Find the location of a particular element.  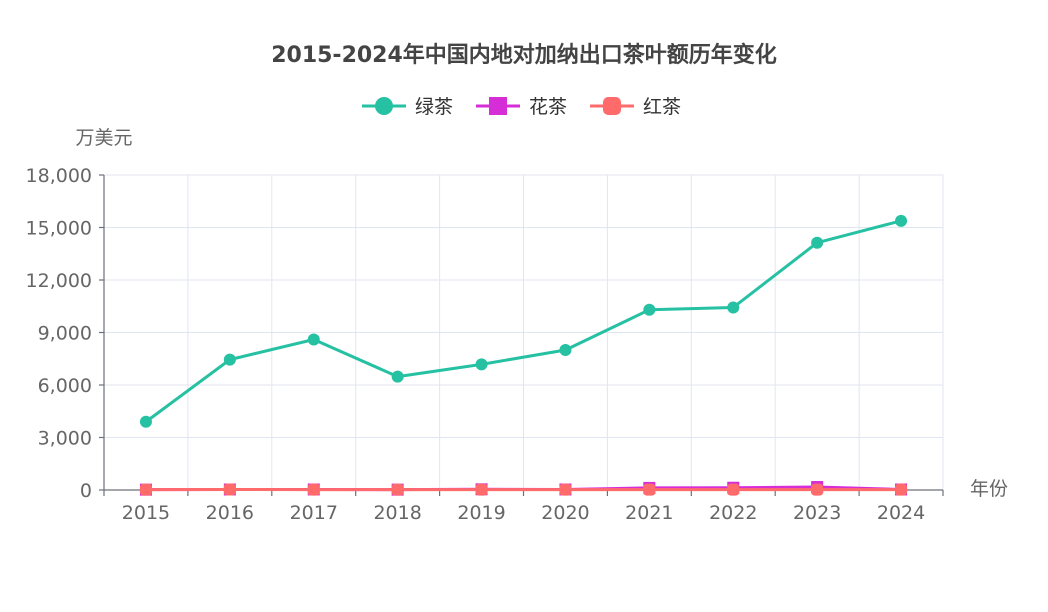

y-tick-label: 12,000 is located at coordinates (59, 281).